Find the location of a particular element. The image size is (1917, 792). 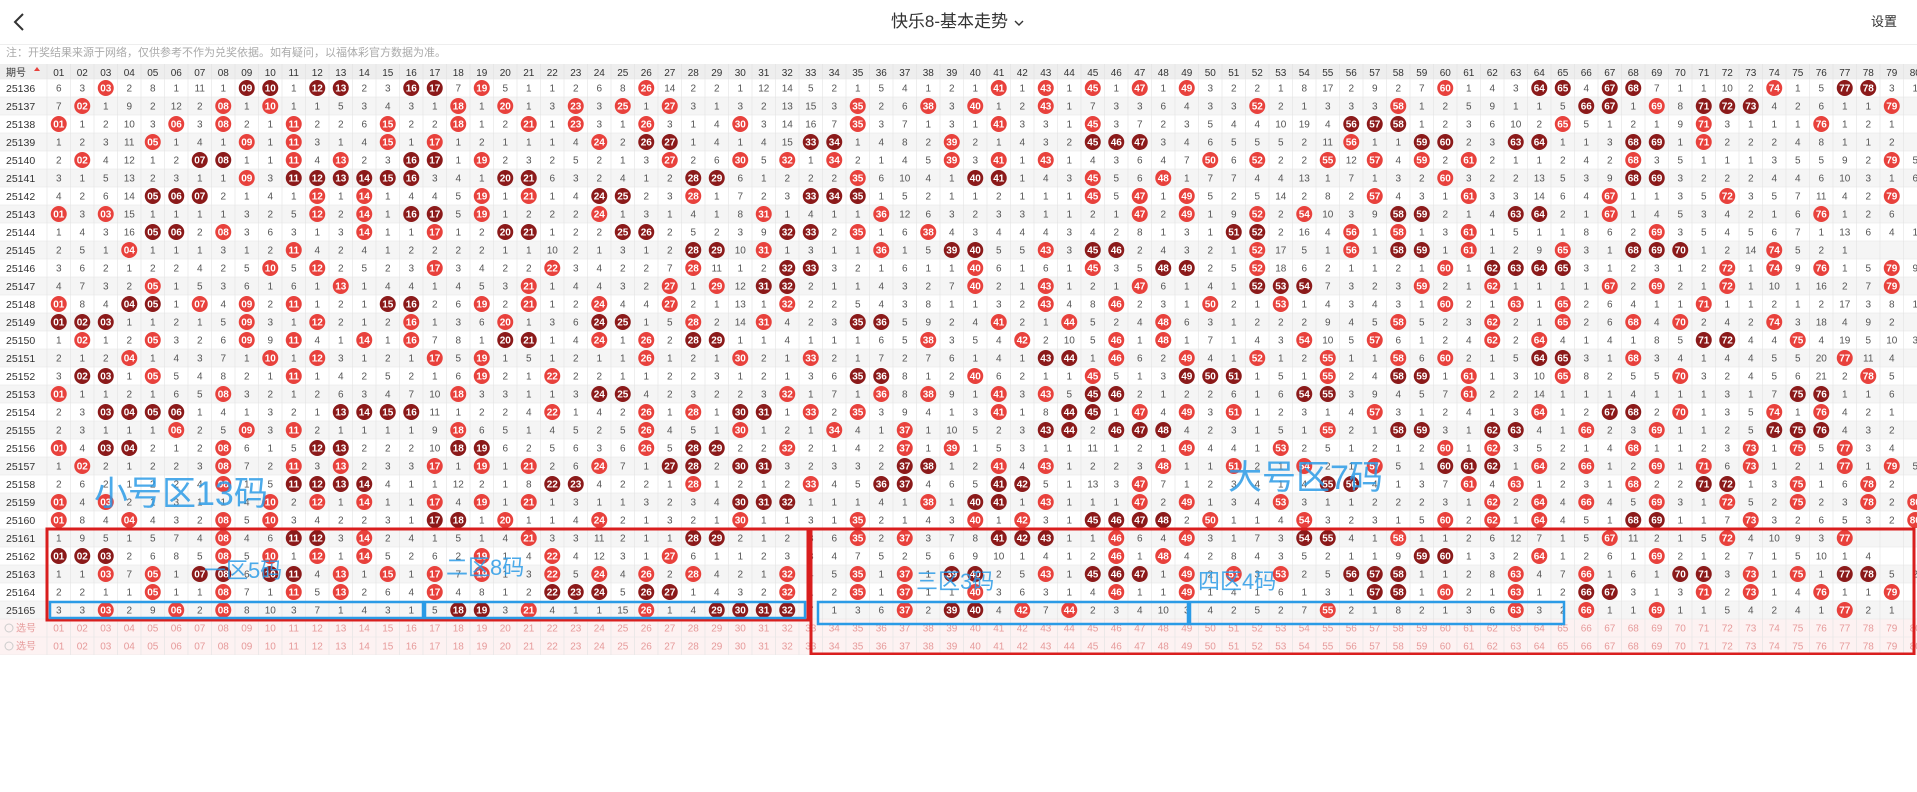

select-number-button: 01 is located at coordinates (59, 629).